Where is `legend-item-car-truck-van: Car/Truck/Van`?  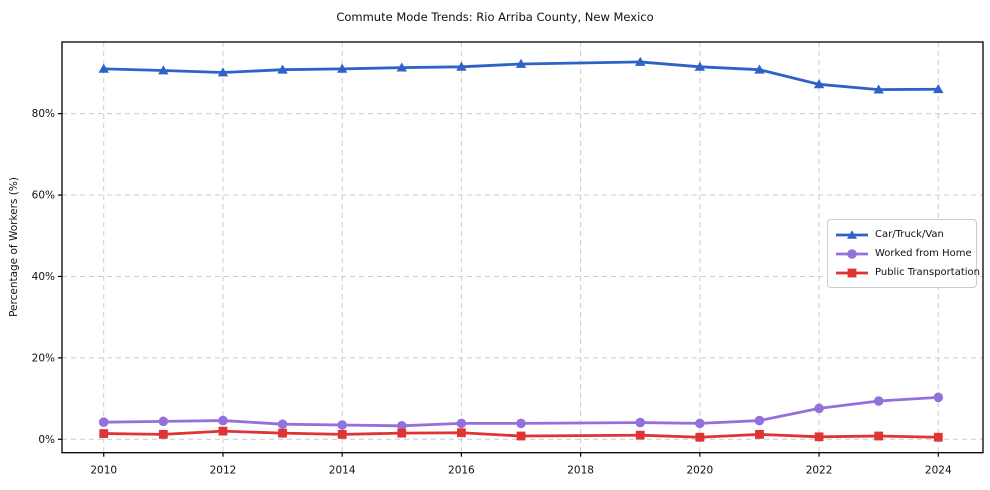
legend-item-car-truck-van: Car/Truck/Van is located at coordinates (901, 234).